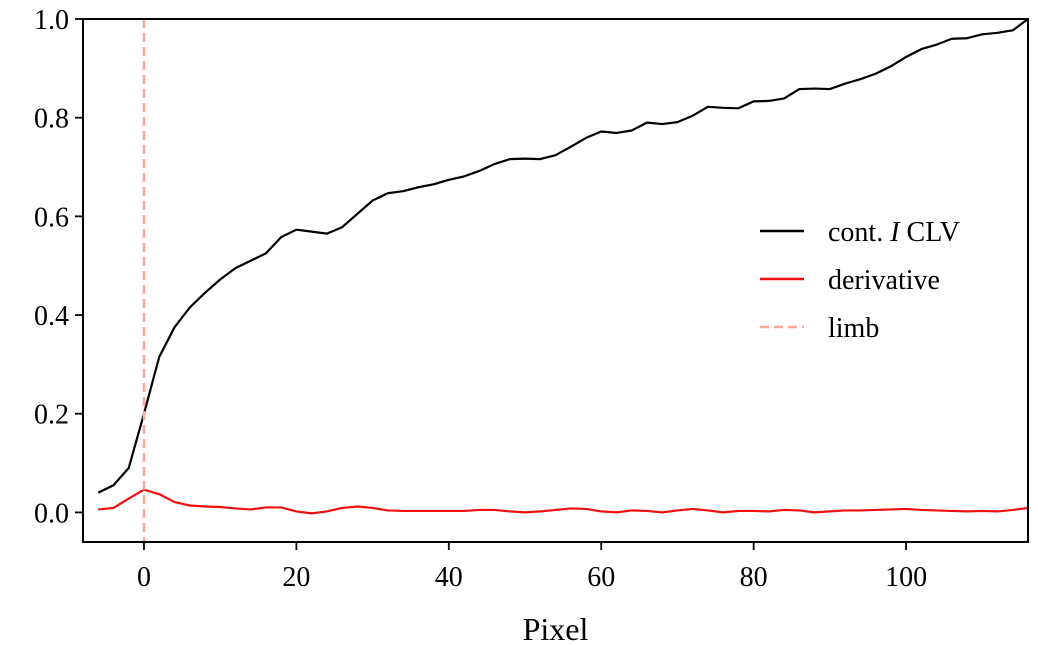  I want to click on y-tick-label: 0.0, so click(51, 513).